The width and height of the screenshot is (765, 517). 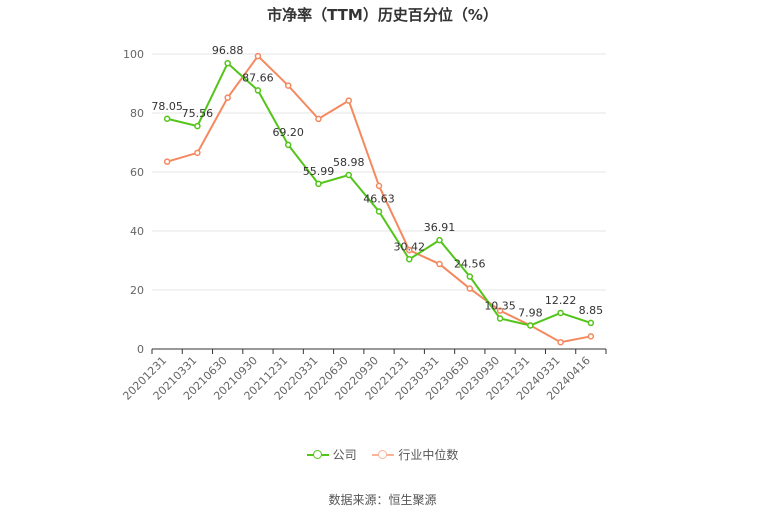 What do you see at coordinates (382, 500) in the screenshot?
I see `source-note: 数据来源：恒生聚源` at bounding box center [382, 500].